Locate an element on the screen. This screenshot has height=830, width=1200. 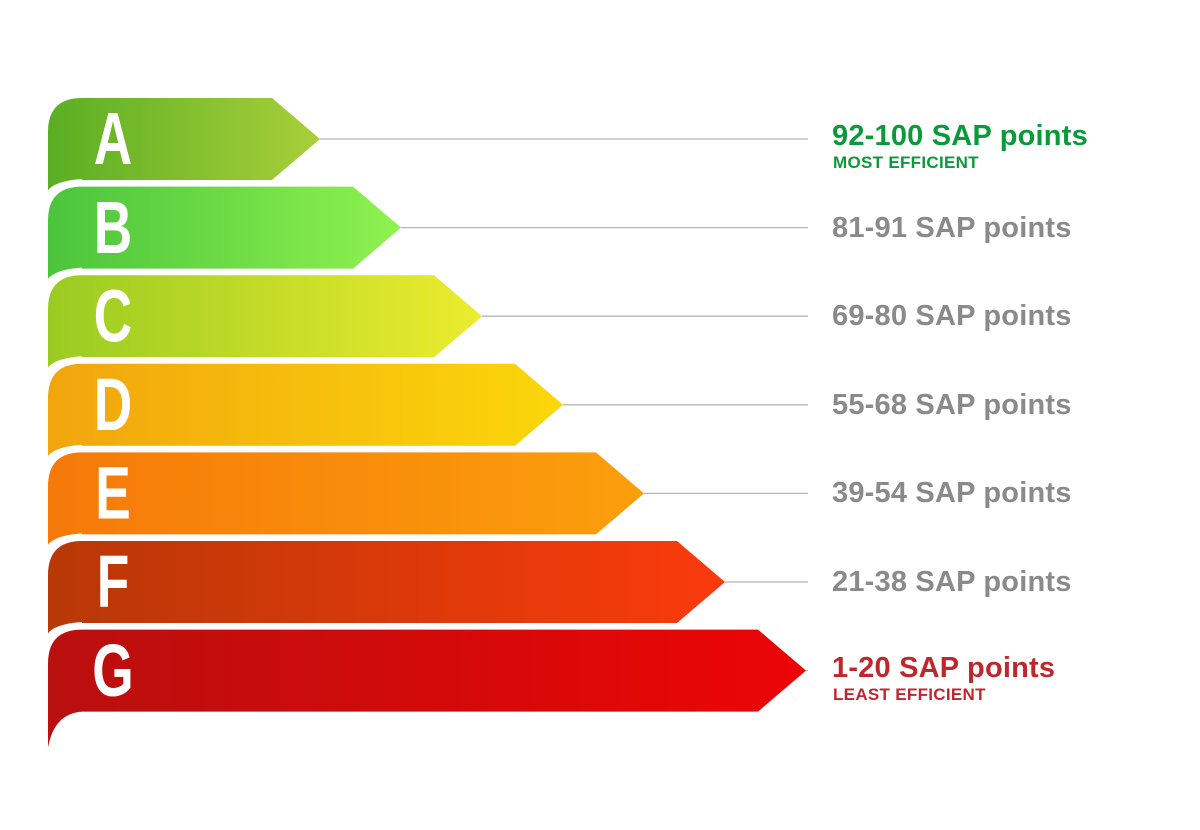
band-seam-d is located at coordinates (65, 451).